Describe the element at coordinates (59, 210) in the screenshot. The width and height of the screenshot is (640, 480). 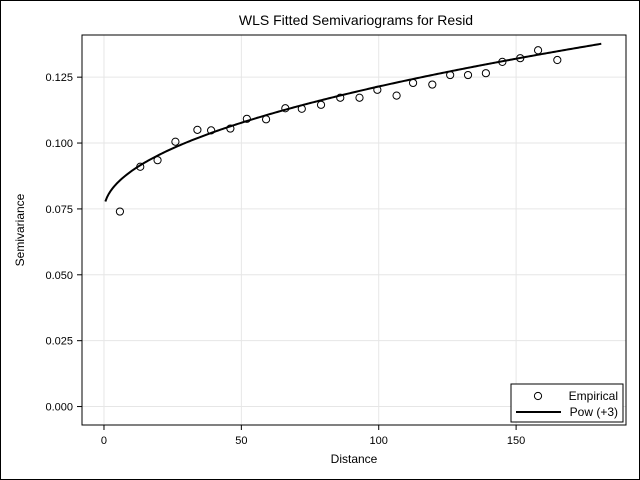
I see `y-tick-label: 0.075` at that location.